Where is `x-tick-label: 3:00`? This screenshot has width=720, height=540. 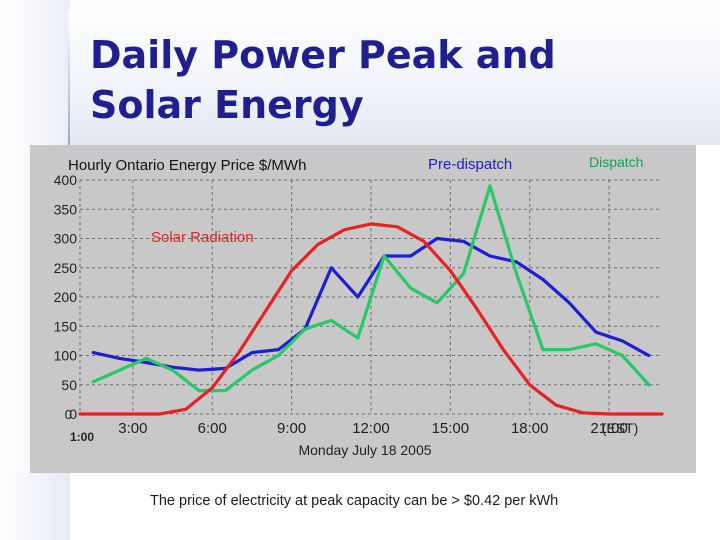
x-tick-label: 3:00 is located at coordinates (132, 428).